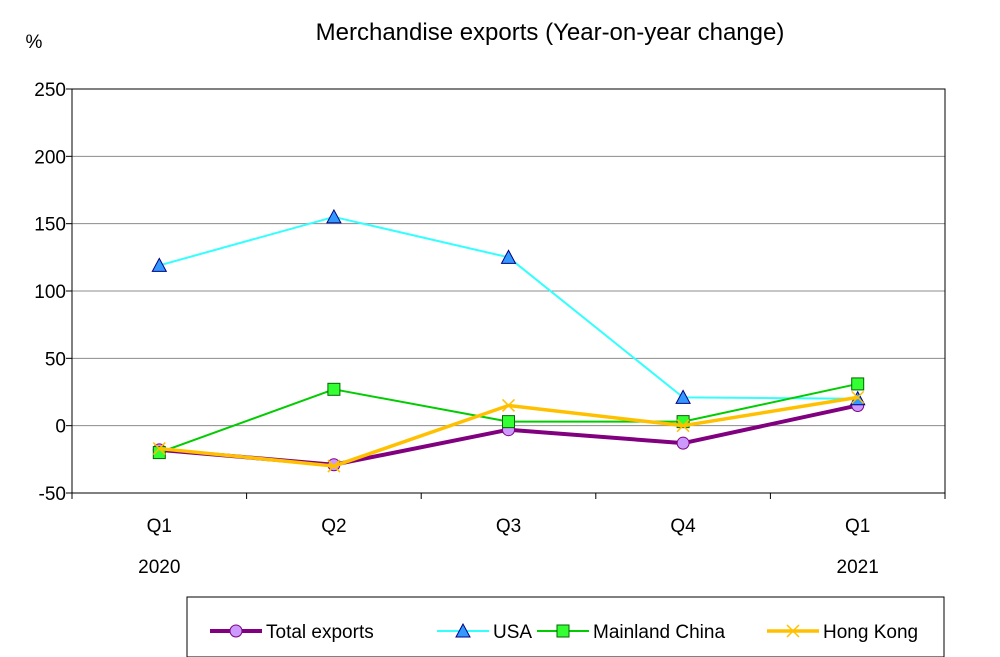 This screenshot has width=1000, height=657. What do you see at coordinates (50, 90) in the screenshot?
I see `y-tick-label: 250` at bounding box center [50, 90].